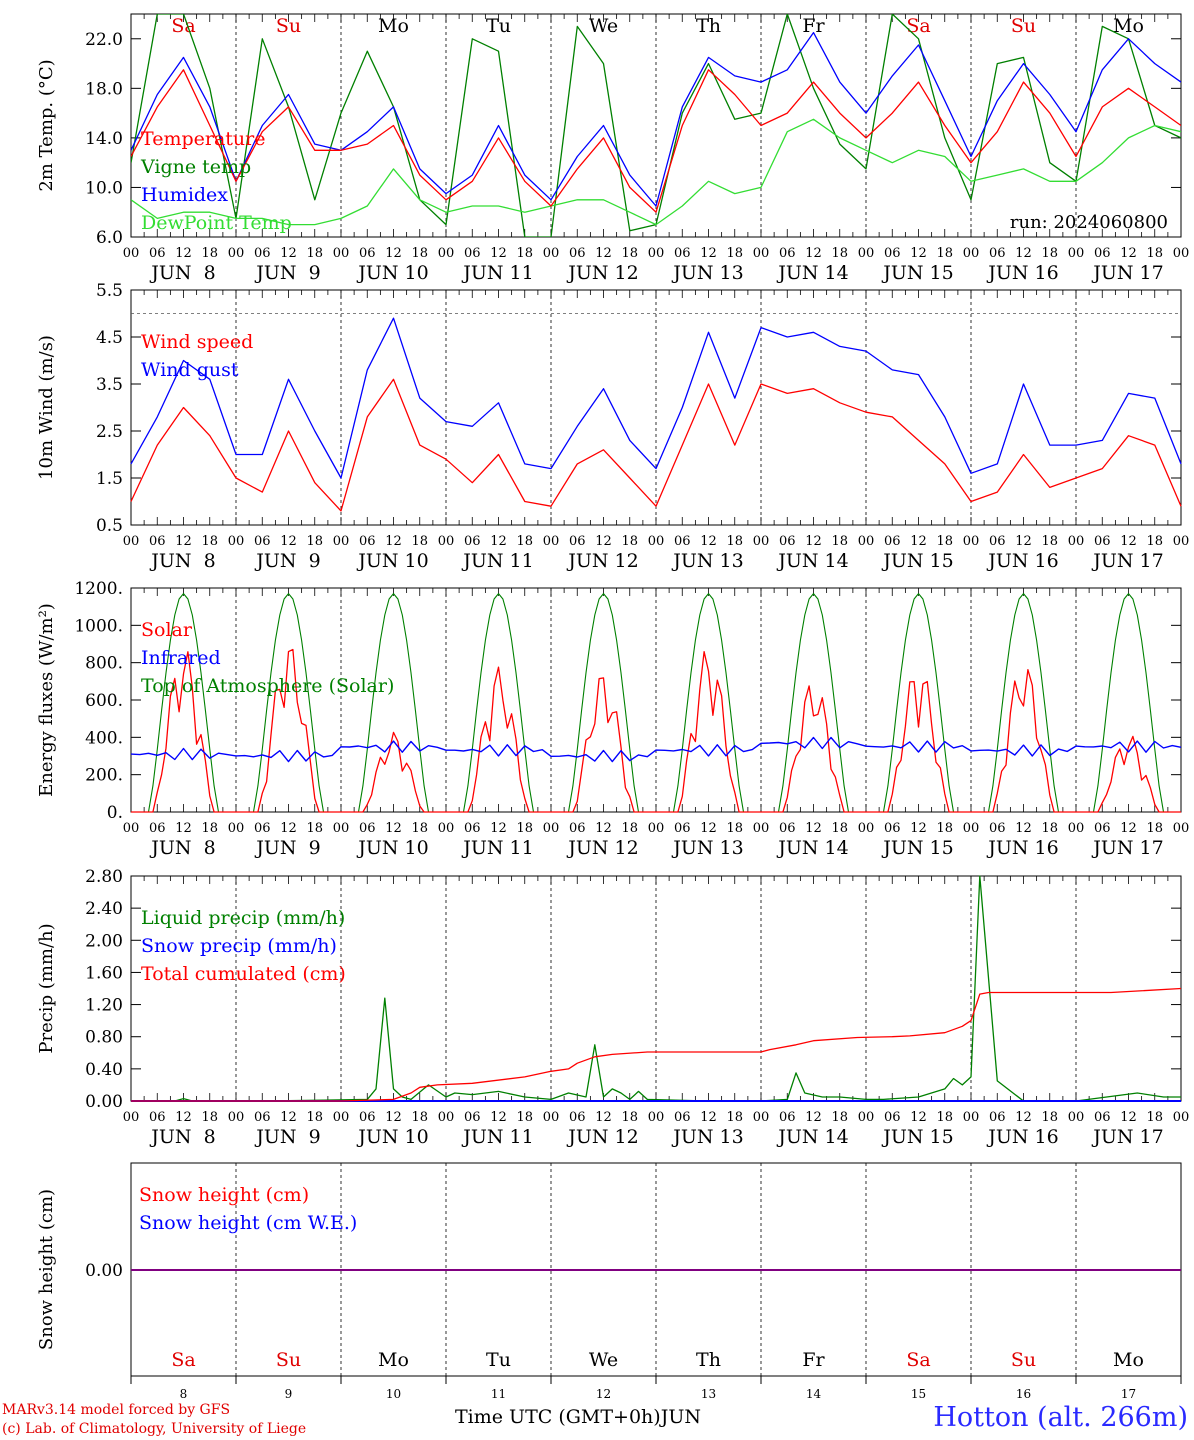 The height and width of the screenshot is (1440, 1194). I want to click on time-axis-label: Time UTC (GMT+0h), so click(558, 1417).